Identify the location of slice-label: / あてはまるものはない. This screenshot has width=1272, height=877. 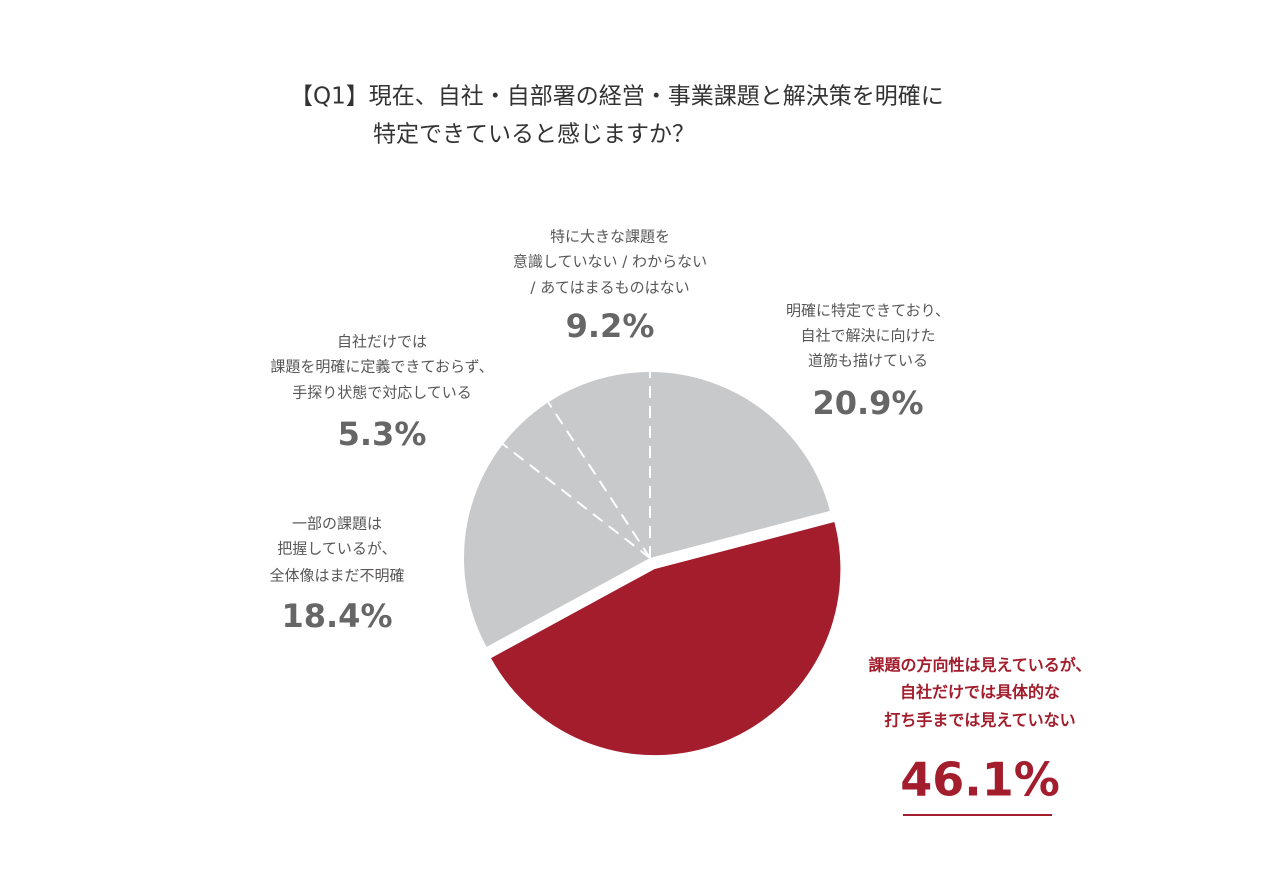
(609, 288).